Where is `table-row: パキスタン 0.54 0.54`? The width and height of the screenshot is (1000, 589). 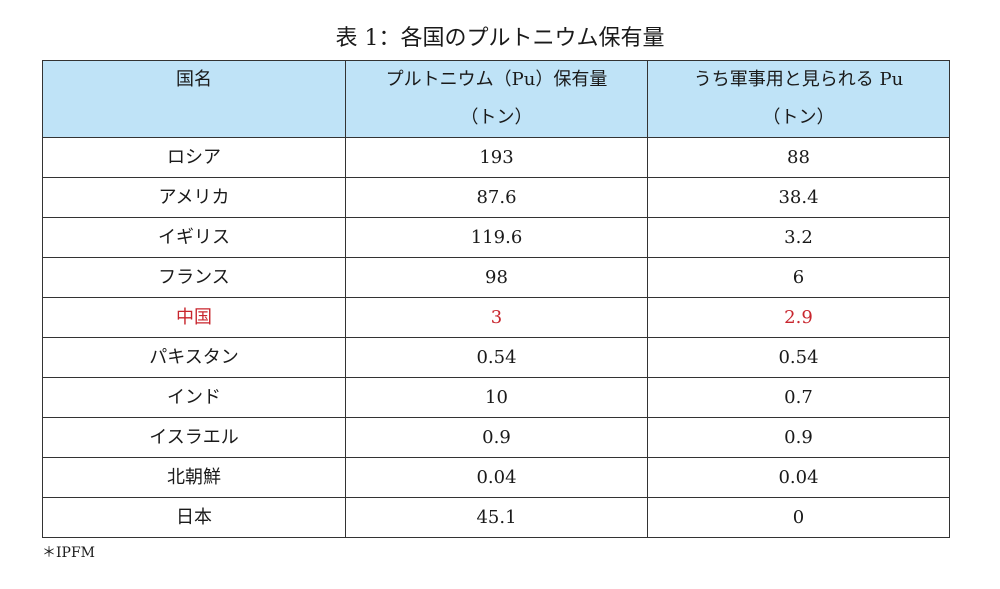
table-row: パキスタン 0.54 0.54 is located at coordinates (496, 357).